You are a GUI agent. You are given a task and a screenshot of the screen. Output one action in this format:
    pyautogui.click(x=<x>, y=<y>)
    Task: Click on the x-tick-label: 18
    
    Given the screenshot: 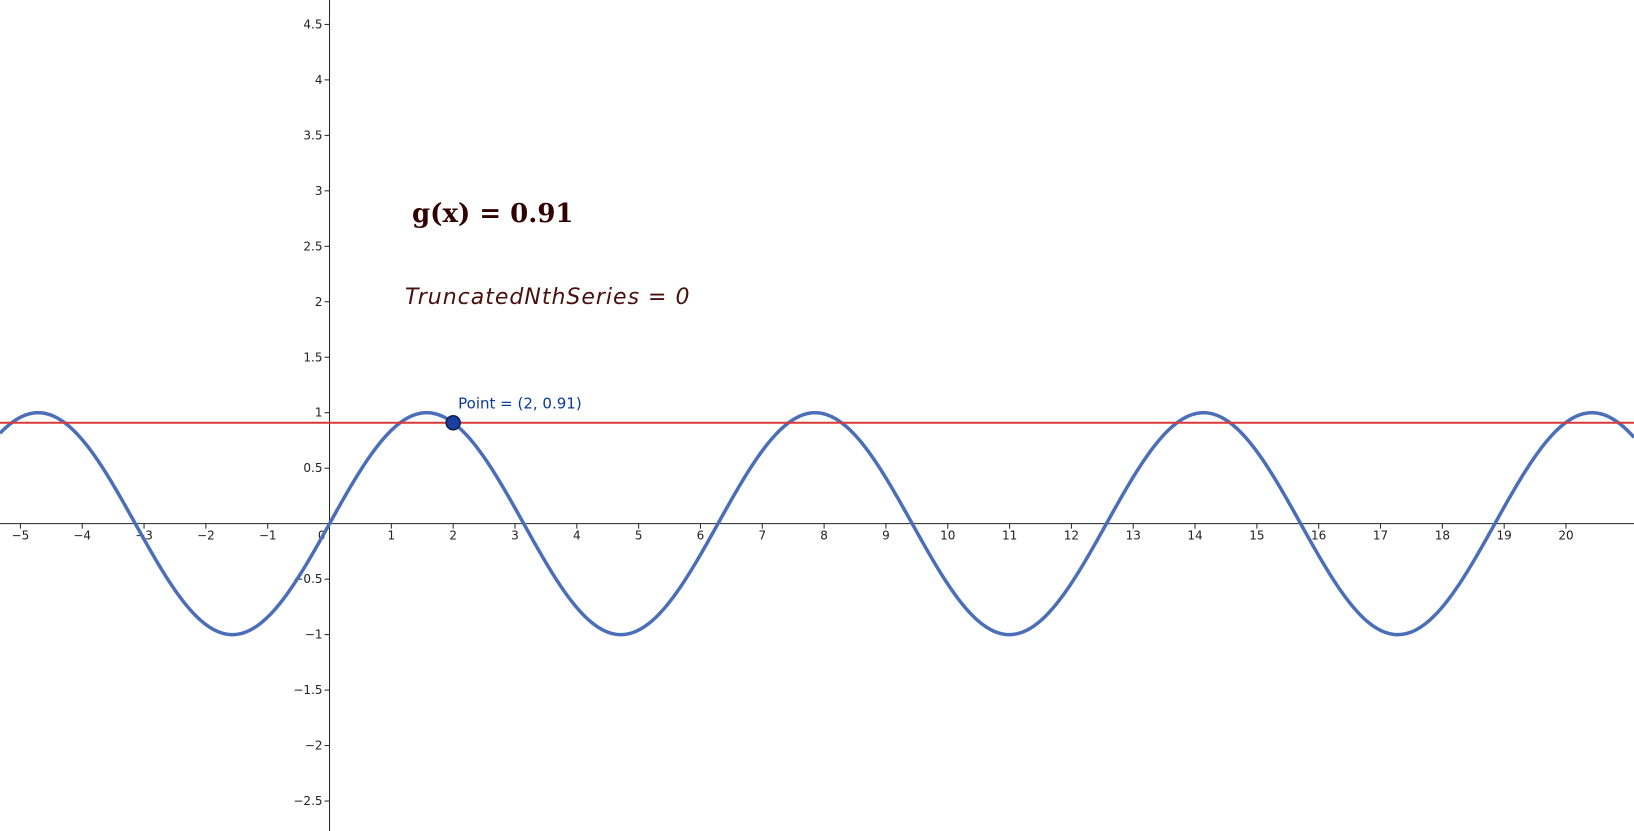 What is the action you would take?
    pyautogui.click(x=1442, y=536)
    